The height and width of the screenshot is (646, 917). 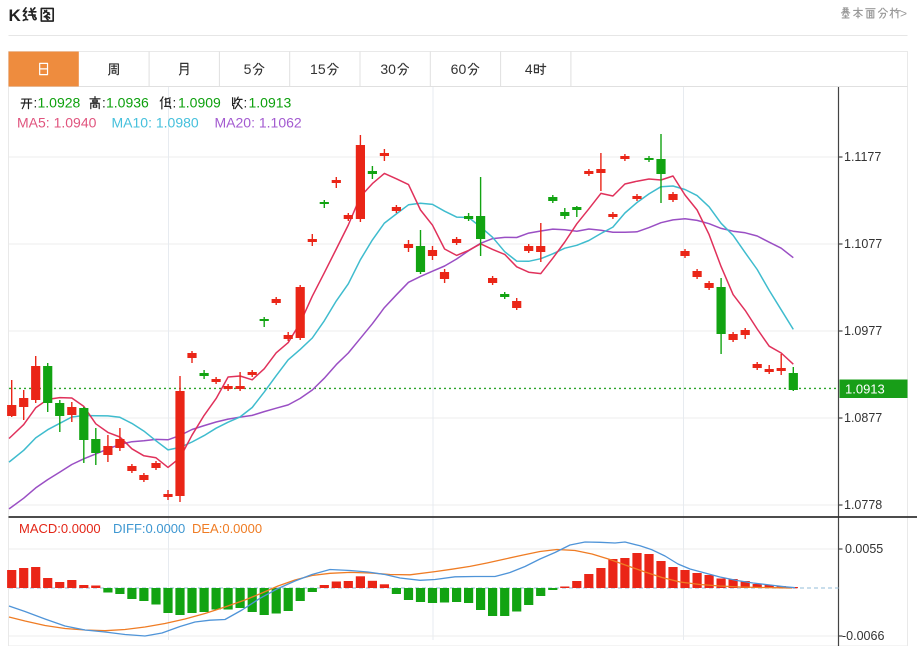 I want to click on svg-text: 15, so click(x=318, y=69).